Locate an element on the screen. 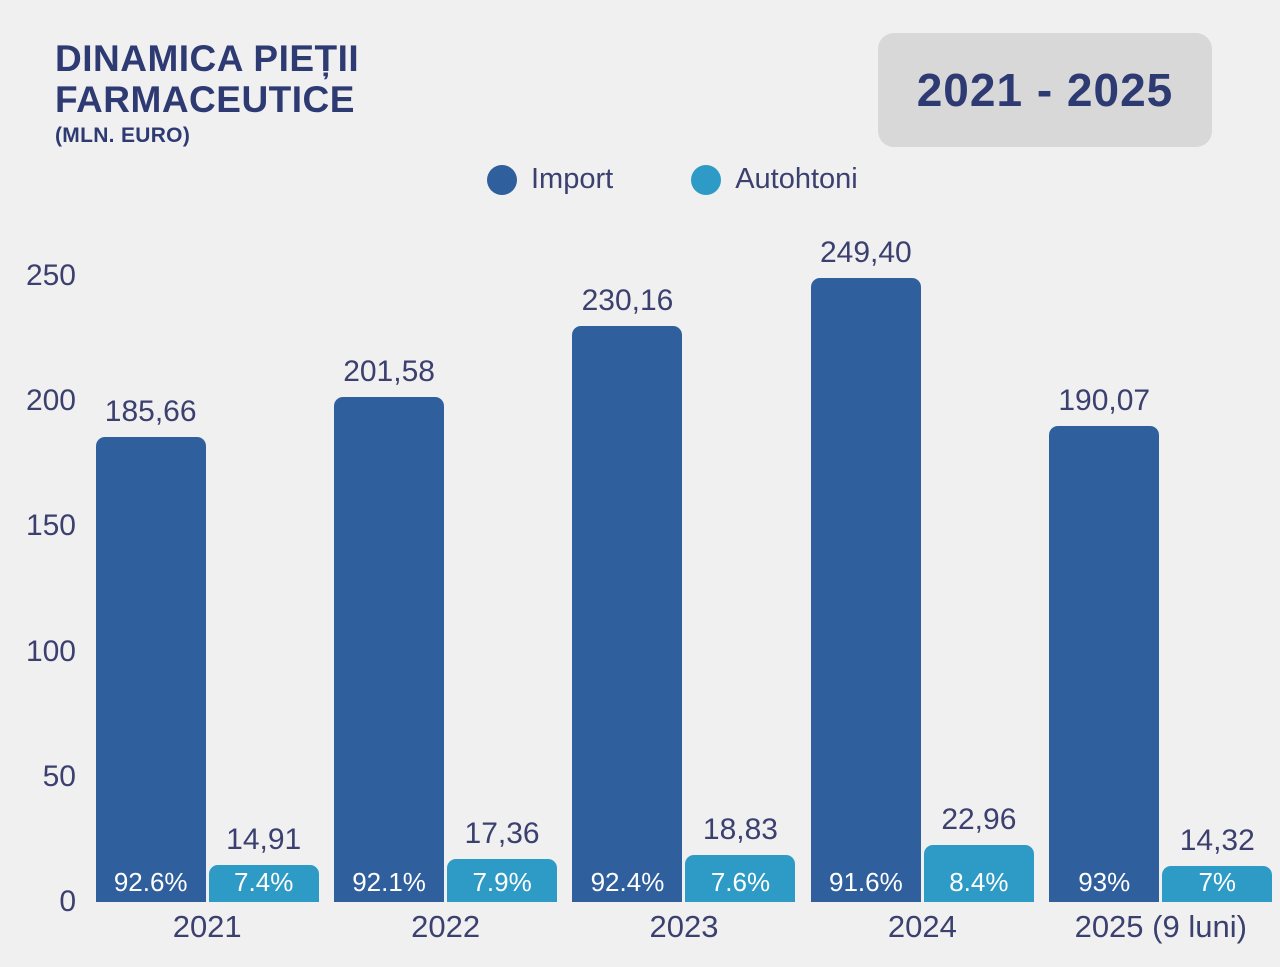  autohtoni-bar-2021: 7.4% is located at coordinates (263, 883).